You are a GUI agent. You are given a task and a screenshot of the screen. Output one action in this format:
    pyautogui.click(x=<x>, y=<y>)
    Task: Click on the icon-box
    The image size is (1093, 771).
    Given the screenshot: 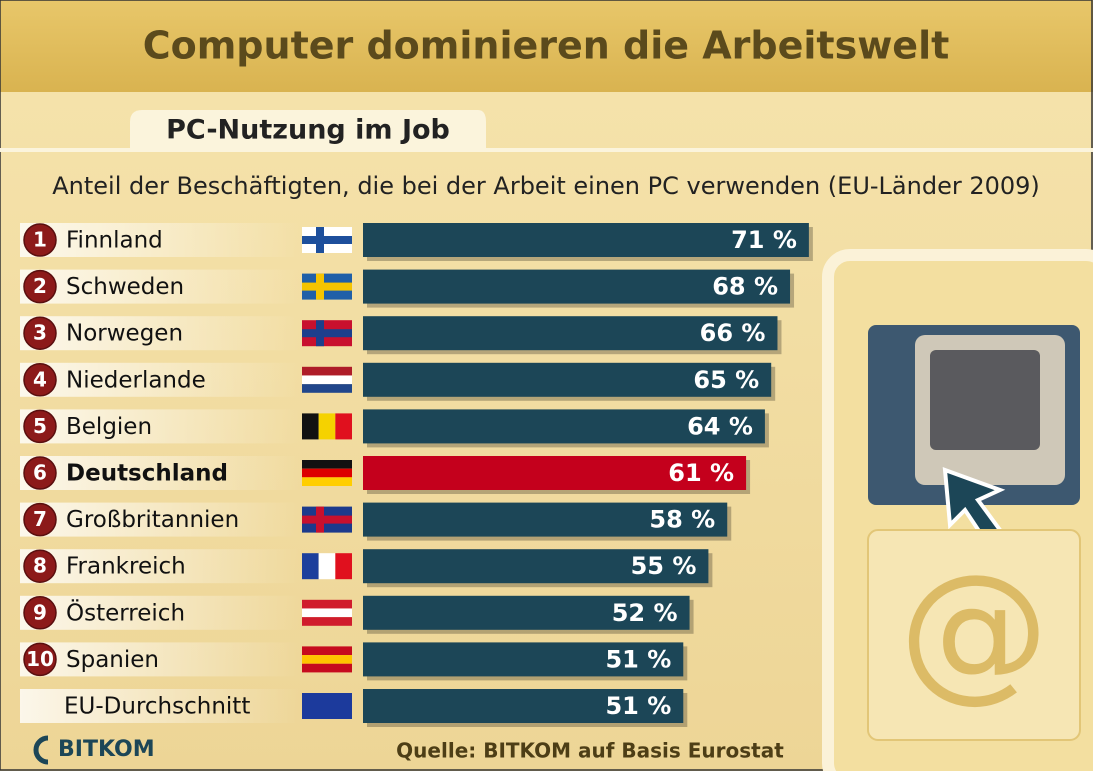 What is the action you would take?
    pyautogui.click(x=974, y=635)
    